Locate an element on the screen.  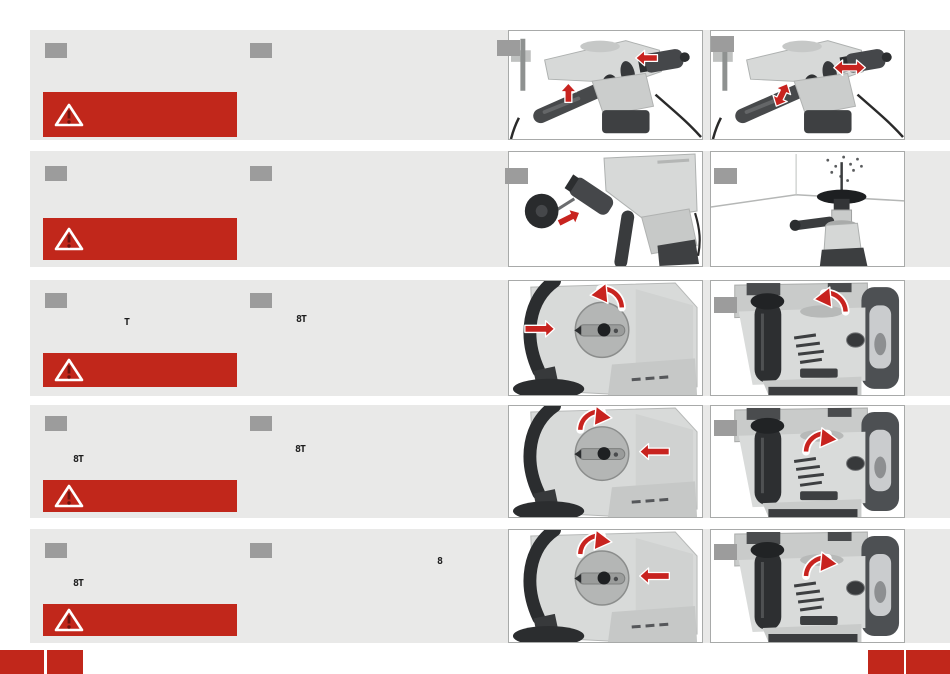
mode-symbol: T is located at coordinates (127, 322).